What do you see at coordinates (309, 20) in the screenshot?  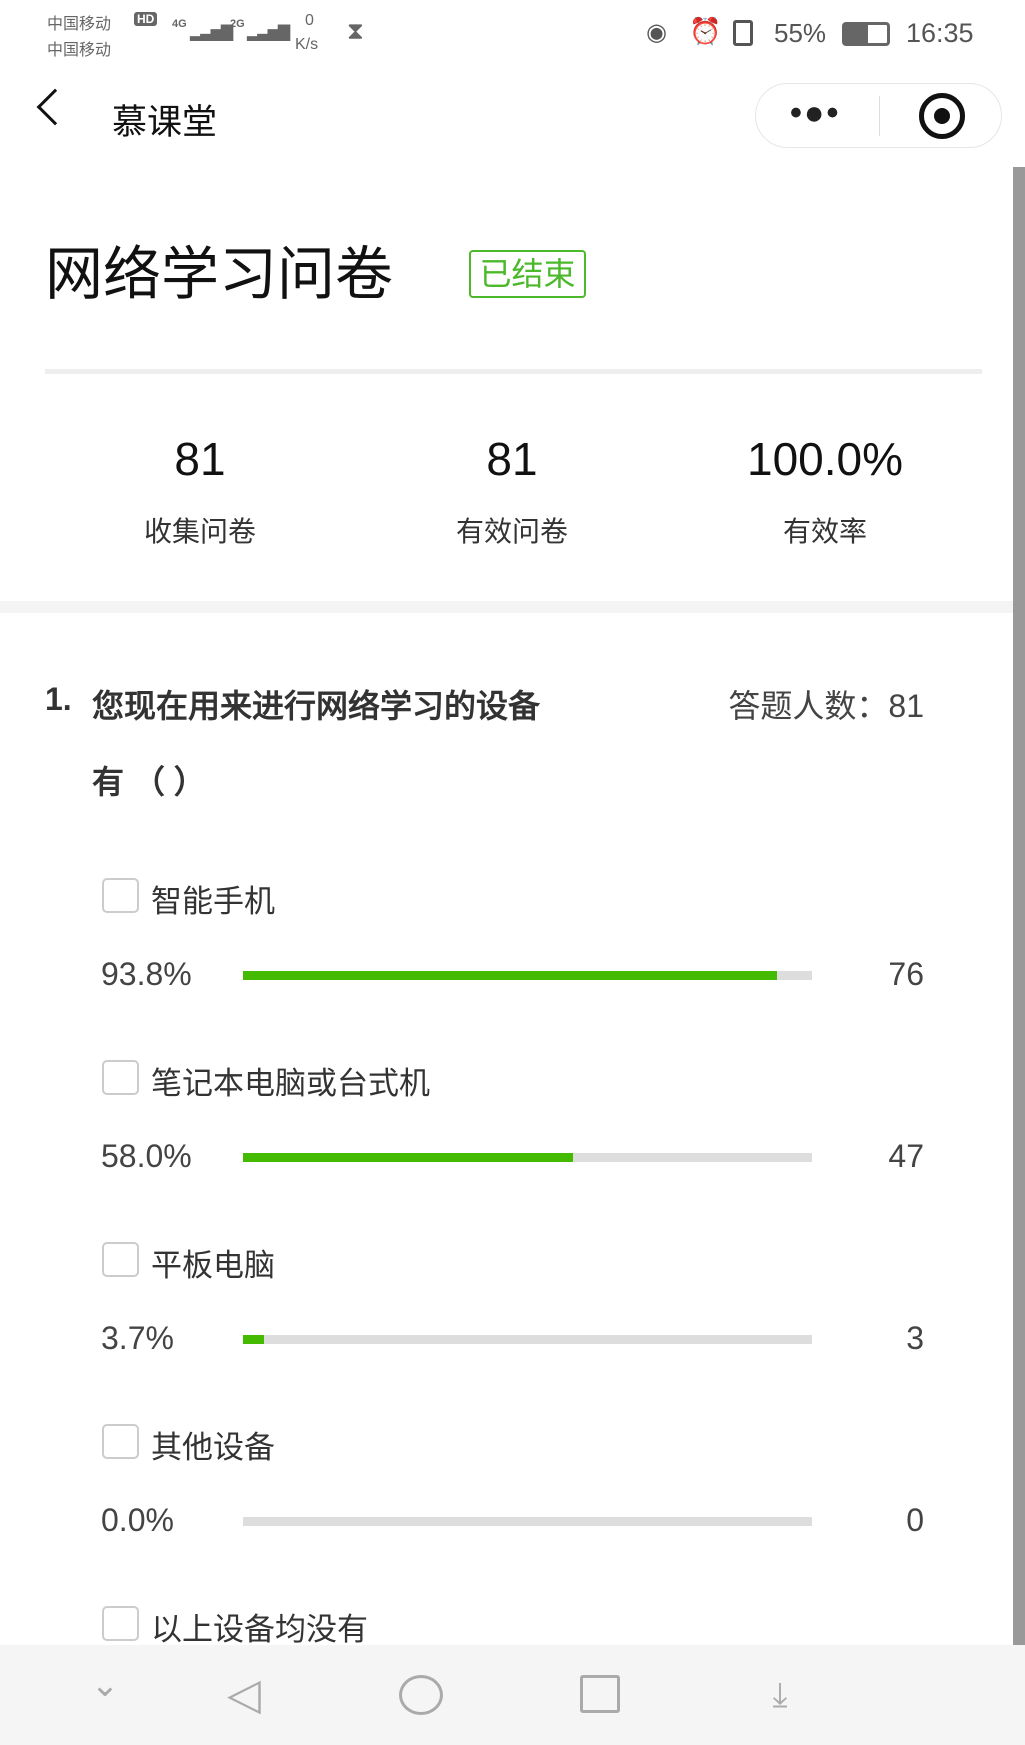 I see `speed-value: 0` at bounding box center [309, 20].